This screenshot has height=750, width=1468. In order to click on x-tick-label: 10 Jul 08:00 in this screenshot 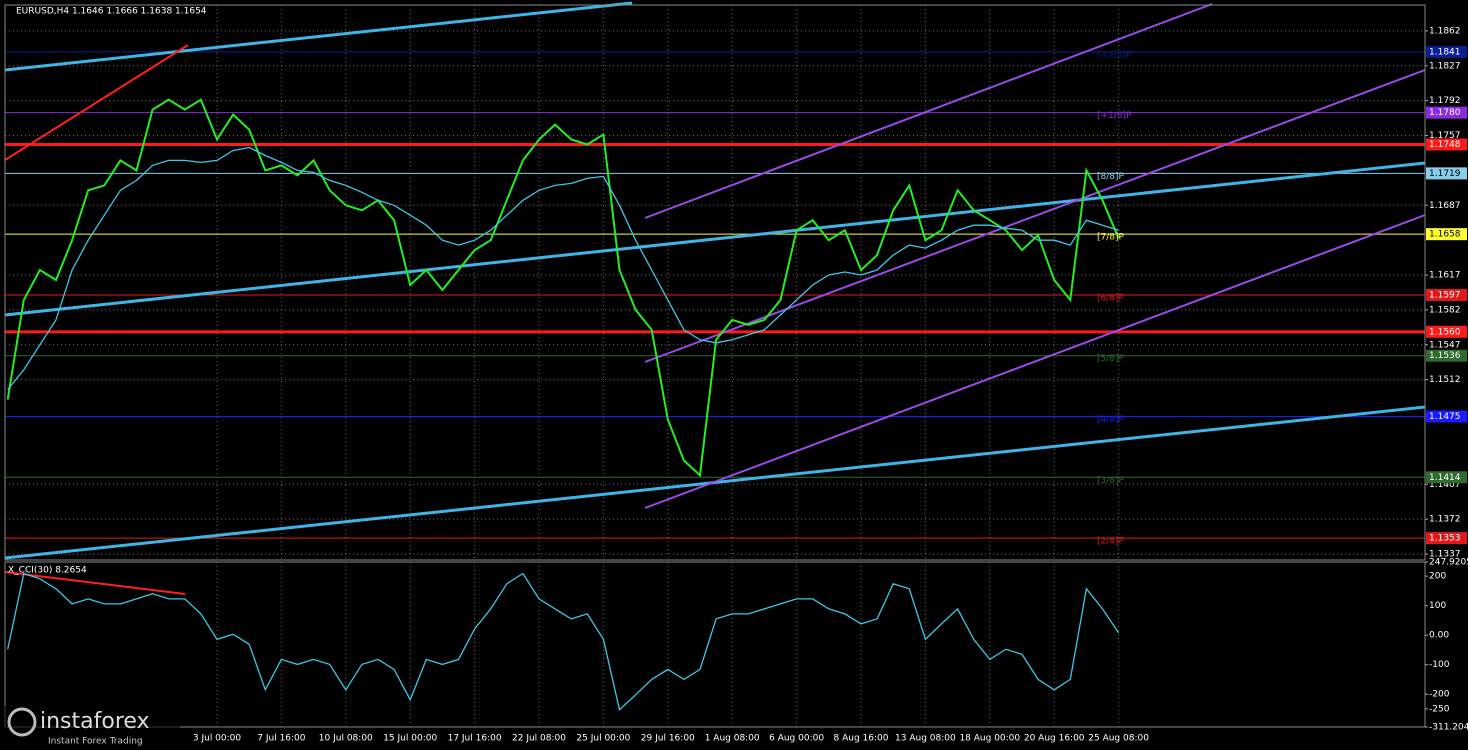, I will do `click(346, 739)`.